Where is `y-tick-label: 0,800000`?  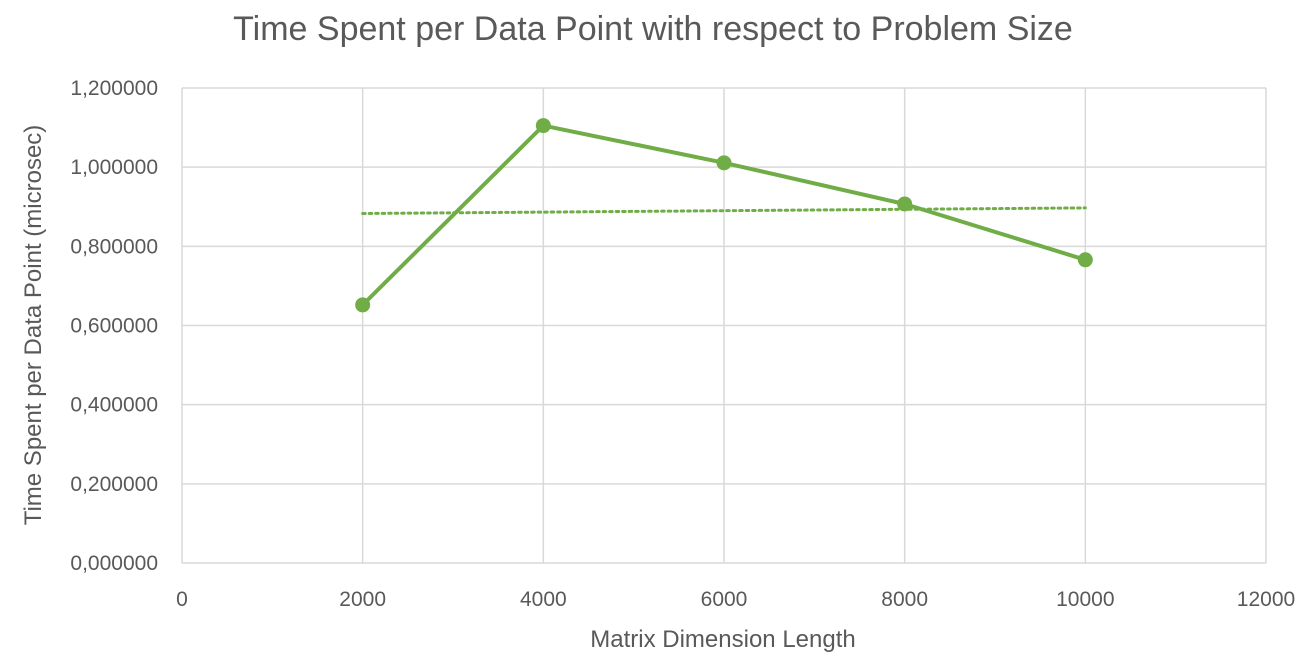 y-tick-label: 0,800000 is located at coordinates (114, 246).